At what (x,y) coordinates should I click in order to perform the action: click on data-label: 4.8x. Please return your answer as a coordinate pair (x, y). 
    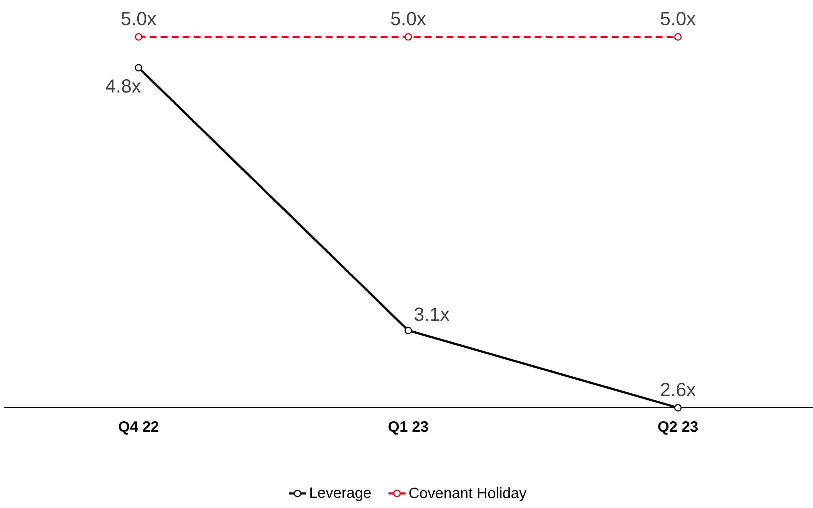
    Looking at the image, I should click on (124, 86).